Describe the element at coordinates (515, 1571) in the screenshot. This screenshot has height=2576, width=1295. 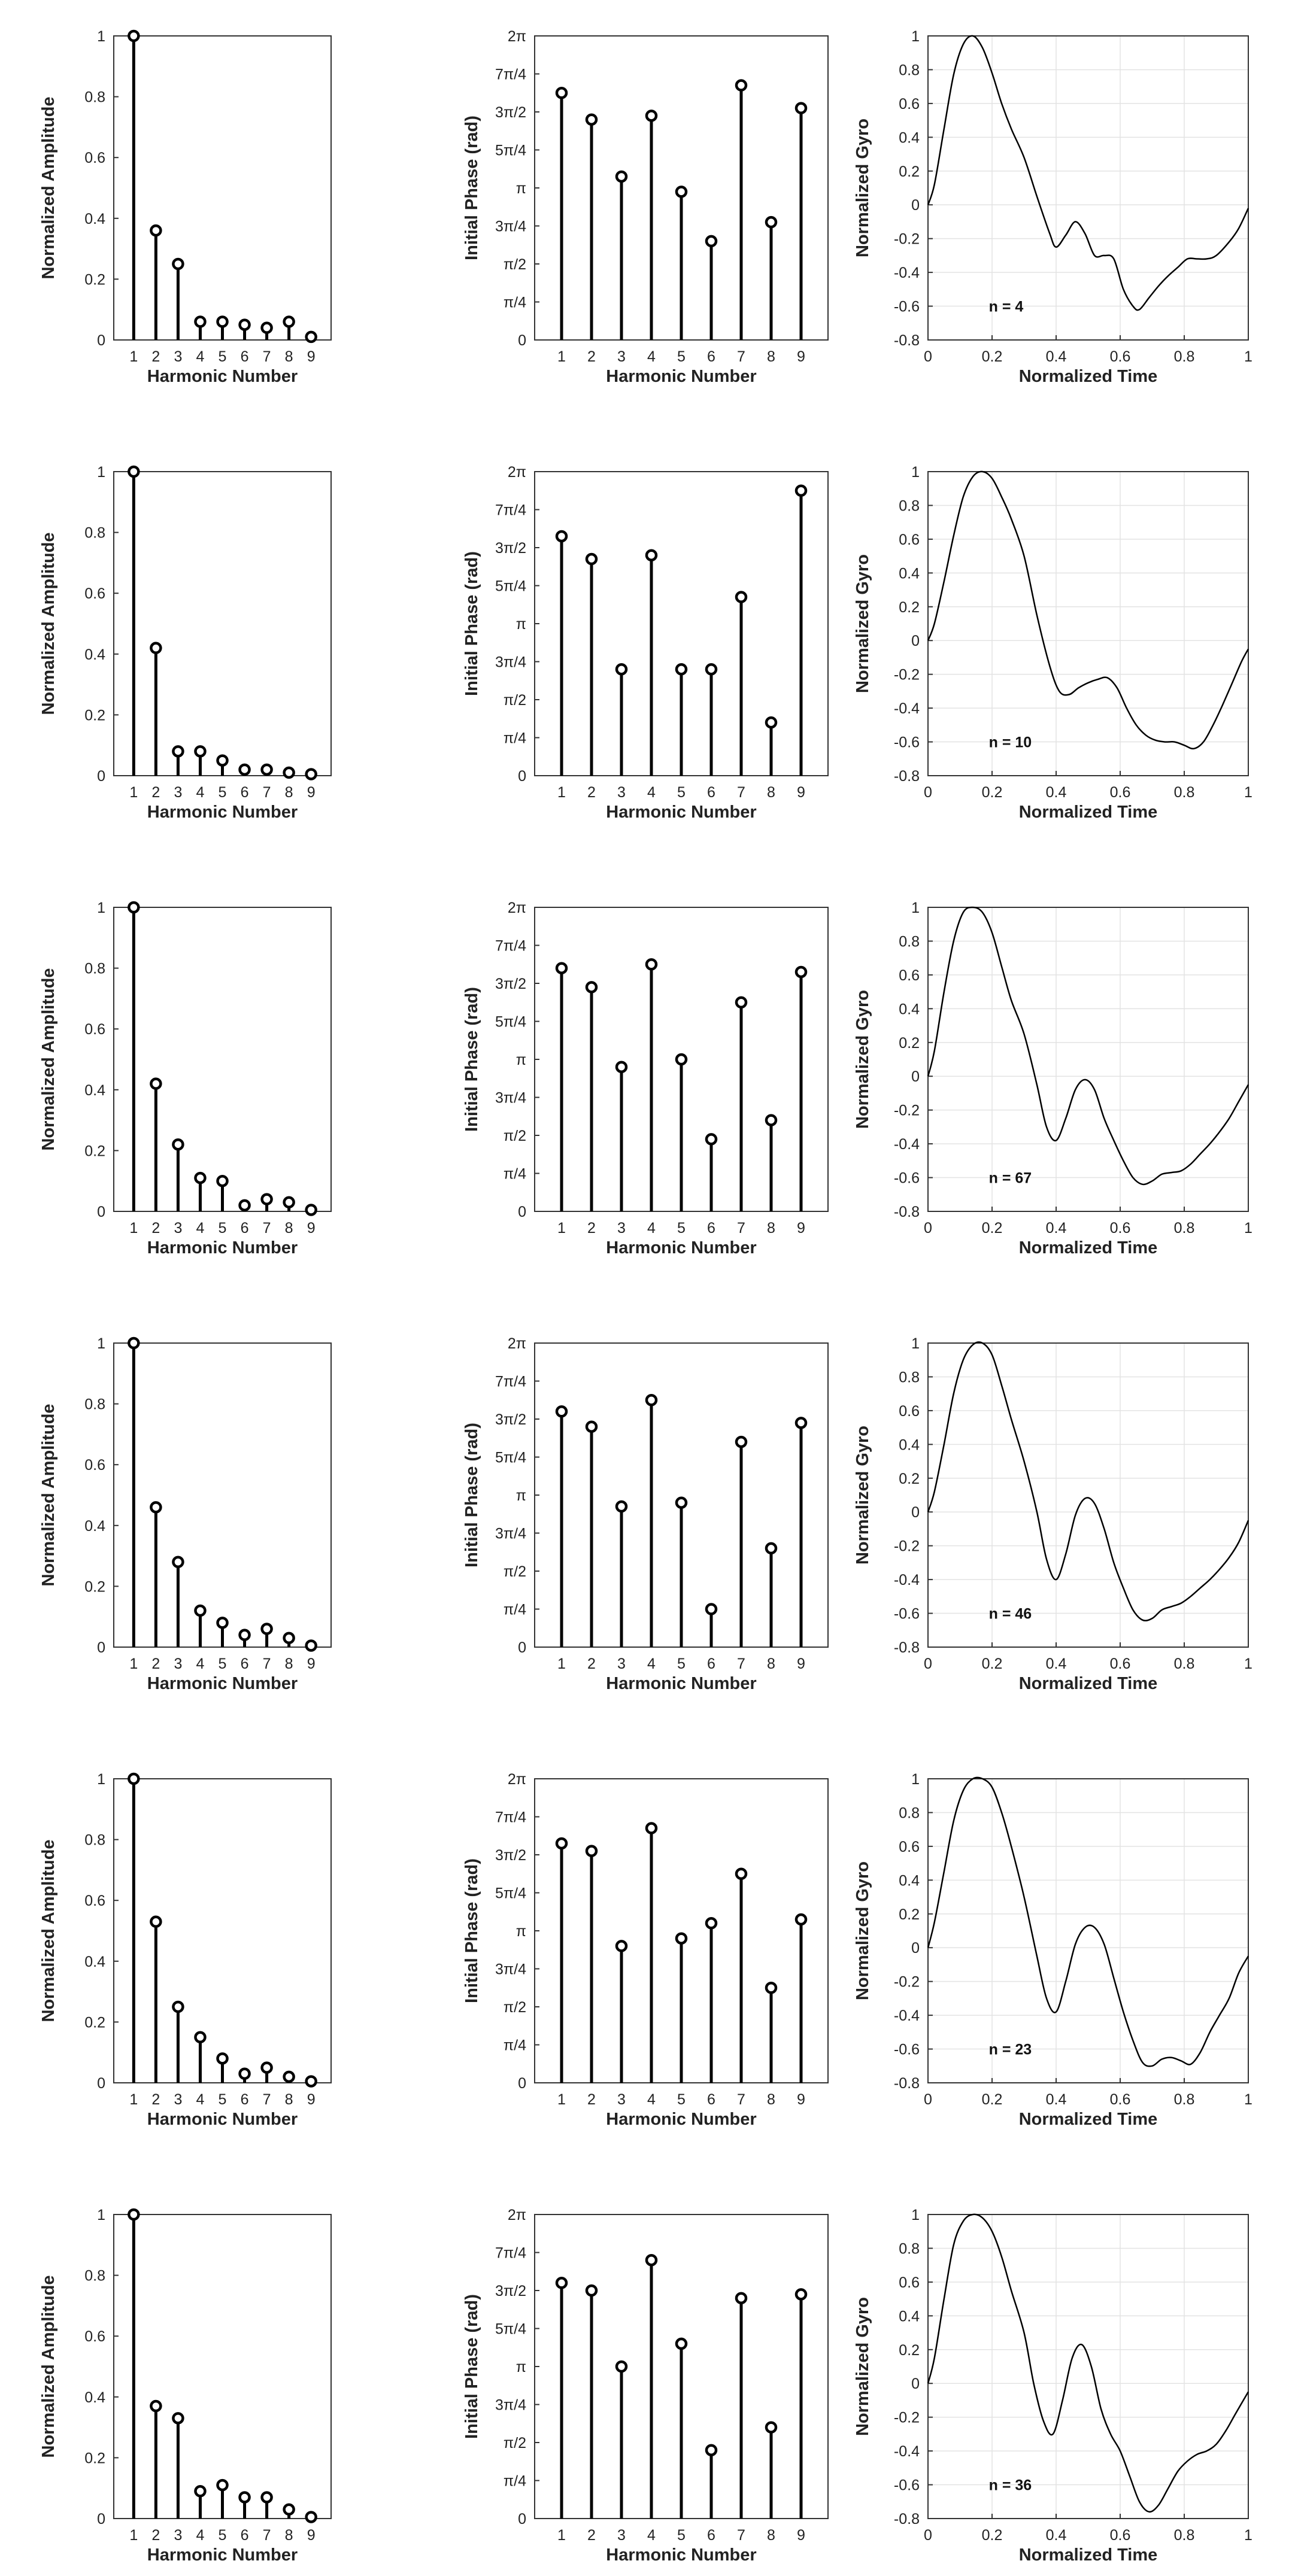
I see `y-tick-label: π/2` at that location.